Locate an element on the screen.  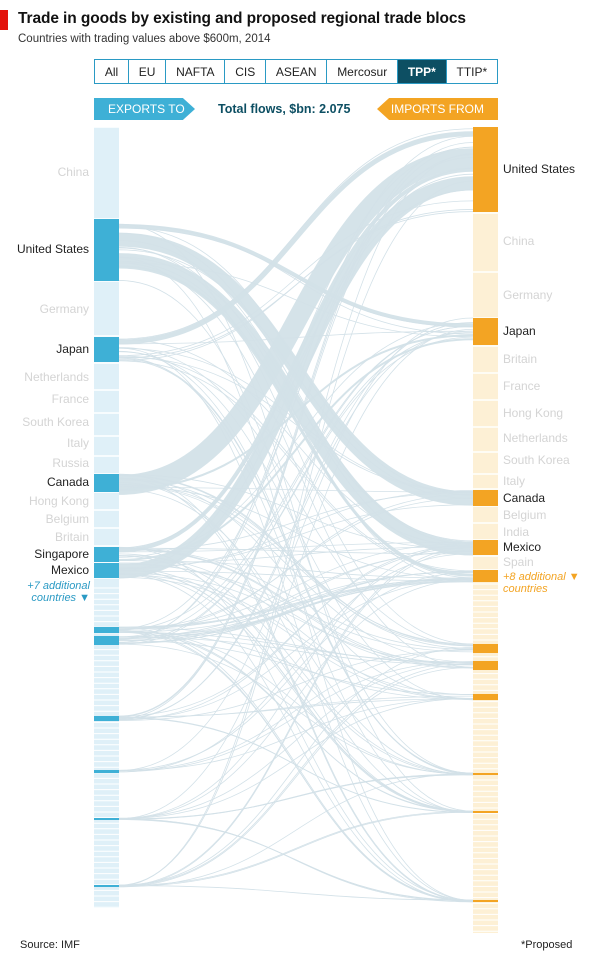
exports-label-japan: Japan is located at coordinates (72, 349).